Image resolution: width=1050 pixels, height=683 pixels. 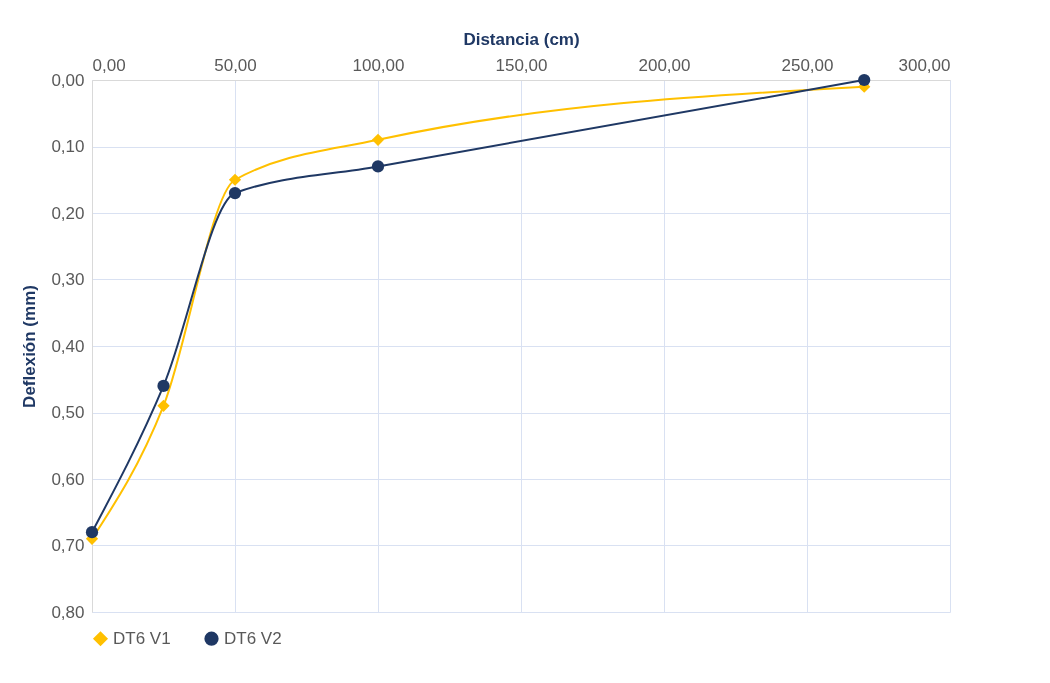 What do you see at coordinates (253, 638) in the screenshot?
I see `legend-label: DT6 V2` at bounding box center [253, 638].